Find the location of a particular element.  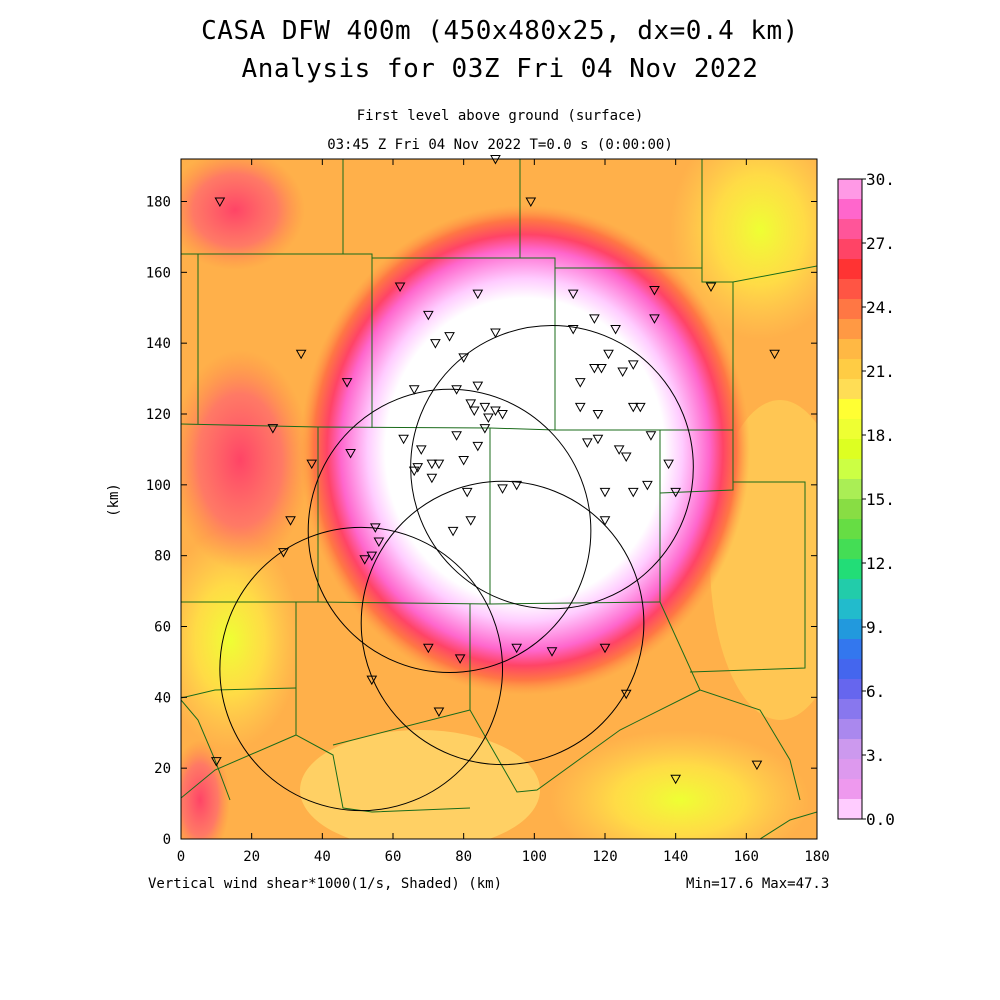

colorbar-label: 0.0 is located at coordinates (880, 819).